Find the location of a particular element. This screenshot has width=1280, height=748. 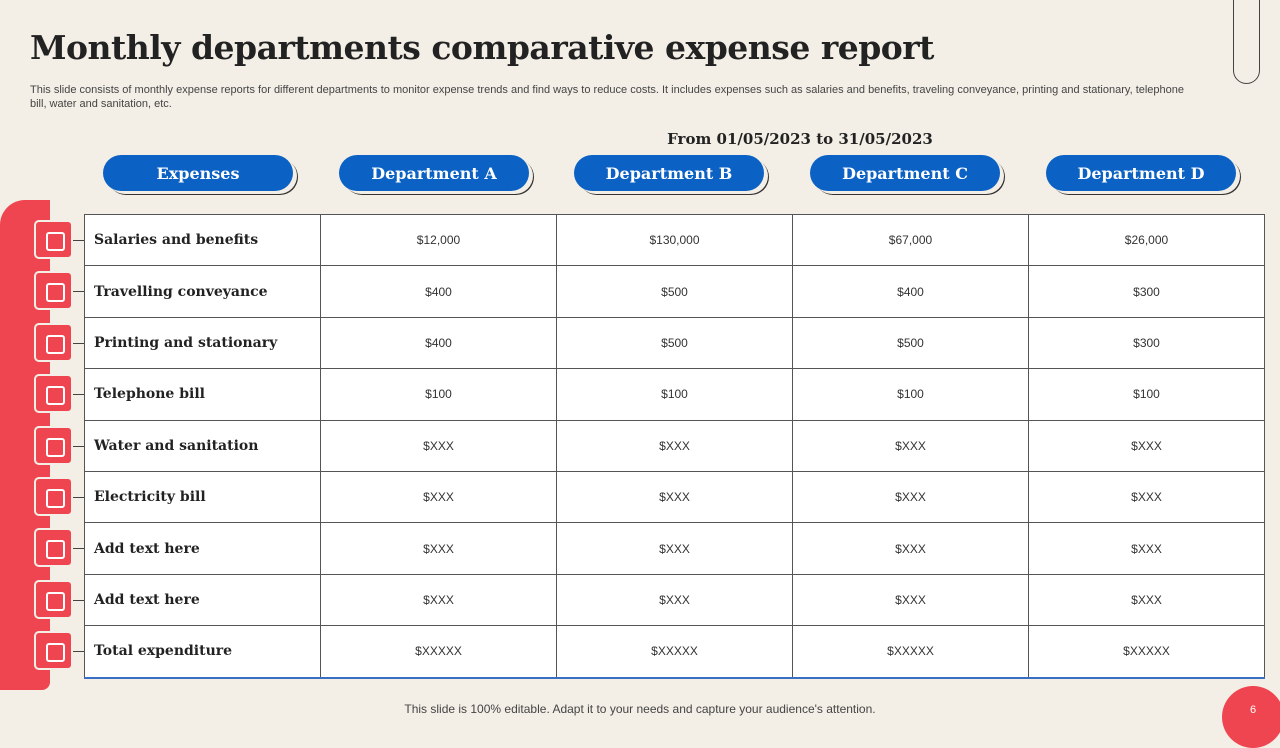

header-pill: Department C is located at coordinates (905, 173).